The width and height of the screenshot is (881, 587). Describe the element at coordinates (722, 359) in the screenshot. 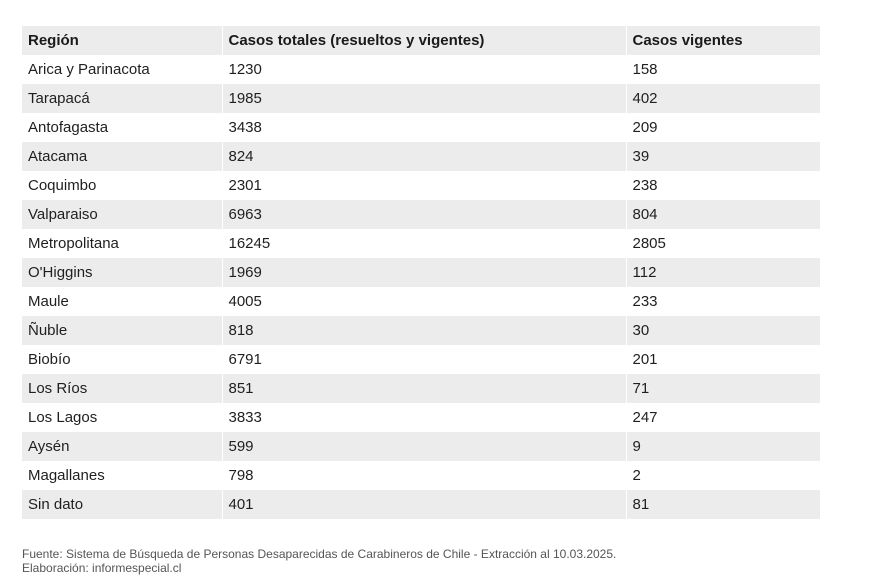

I see `cell-active-cases: 201` at that location.